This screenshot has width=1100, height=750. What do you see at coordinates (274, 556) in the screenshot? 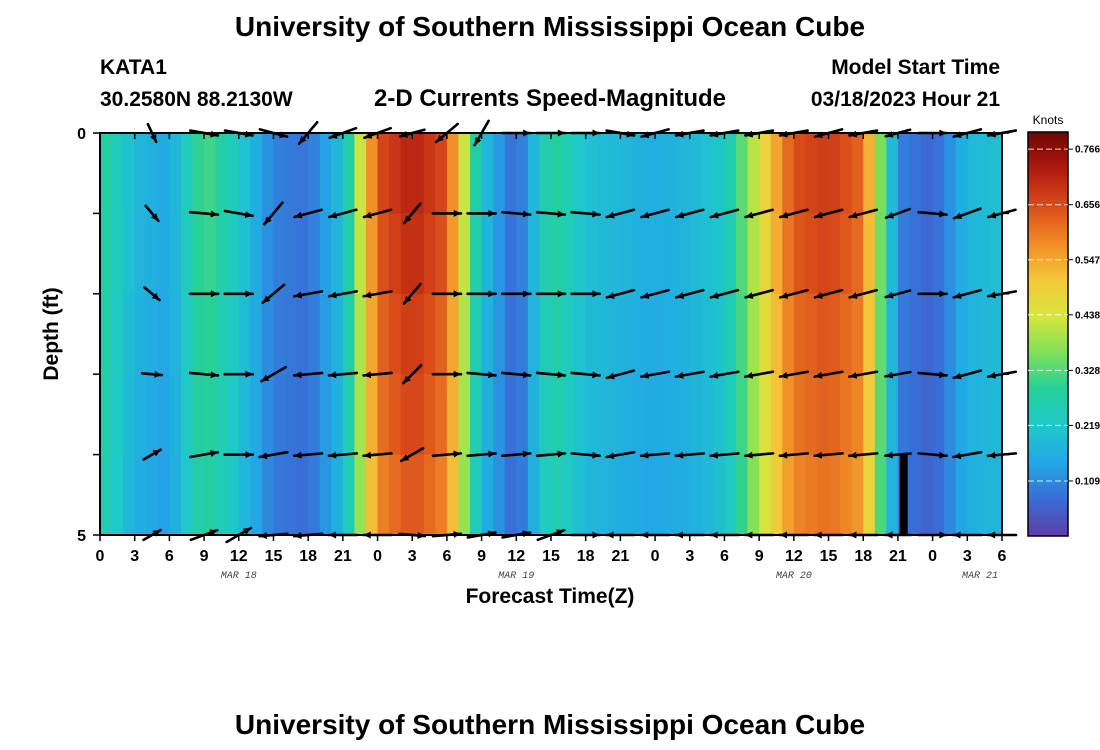
I see `x-tick-label: 15` at bounding box center [274, 556].